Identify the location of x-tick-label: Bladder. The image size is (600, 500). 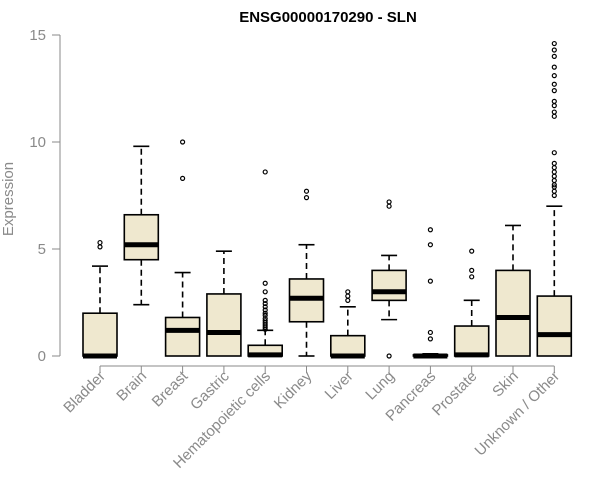
(84, 392).